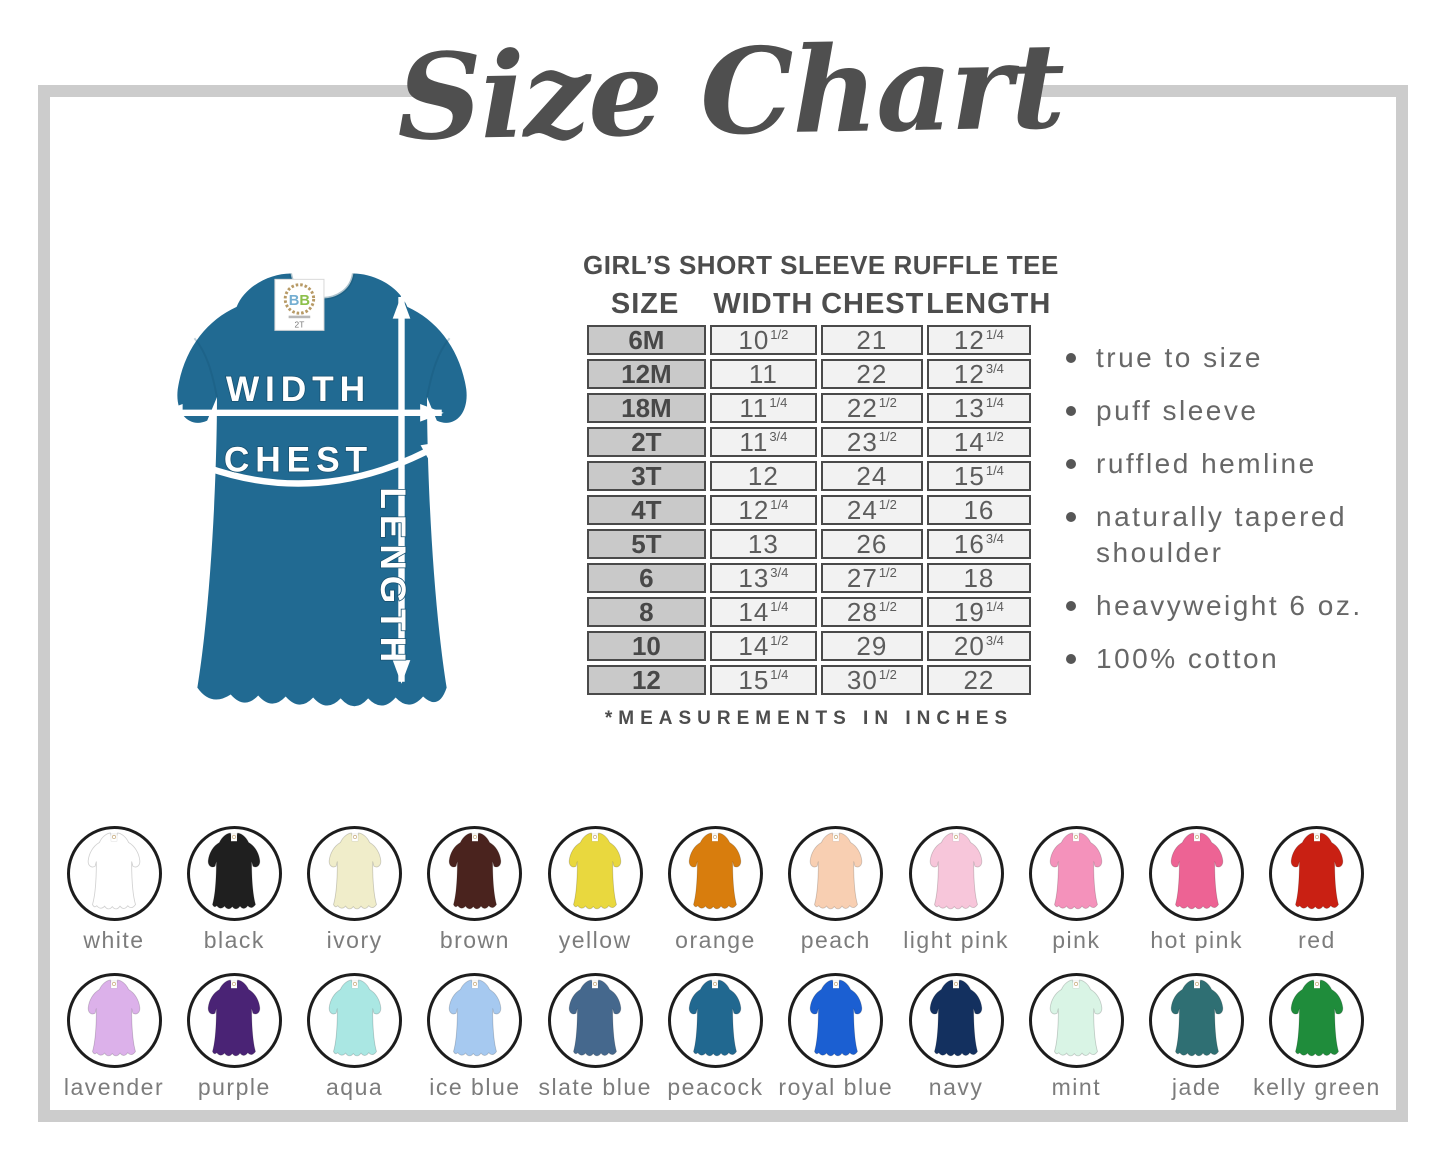  Describe the element at coordinates (816, 304) in the screenshot. I see `table-column-headers: SIZE WIDTH CHEST LENGTH` at that location.